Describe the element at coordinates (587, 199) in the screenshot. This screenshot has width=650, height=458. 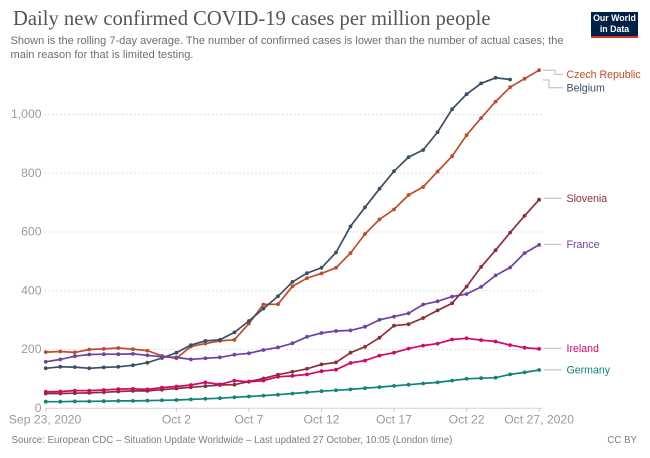
I see `svg-text: Slovenia` at that location.